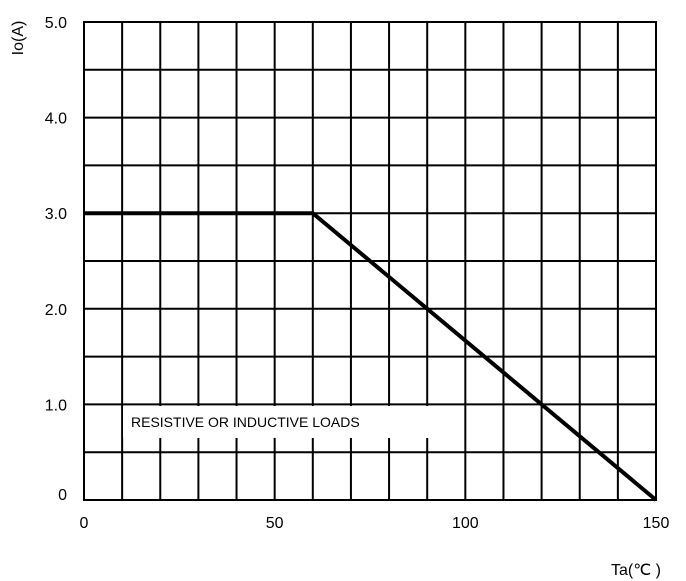 This screenshot has width=686, height=581. What do you see at coordinates (465, 523) in the screenshot?
I see `x-tick-label: 100` at bounding box center [465, 523].